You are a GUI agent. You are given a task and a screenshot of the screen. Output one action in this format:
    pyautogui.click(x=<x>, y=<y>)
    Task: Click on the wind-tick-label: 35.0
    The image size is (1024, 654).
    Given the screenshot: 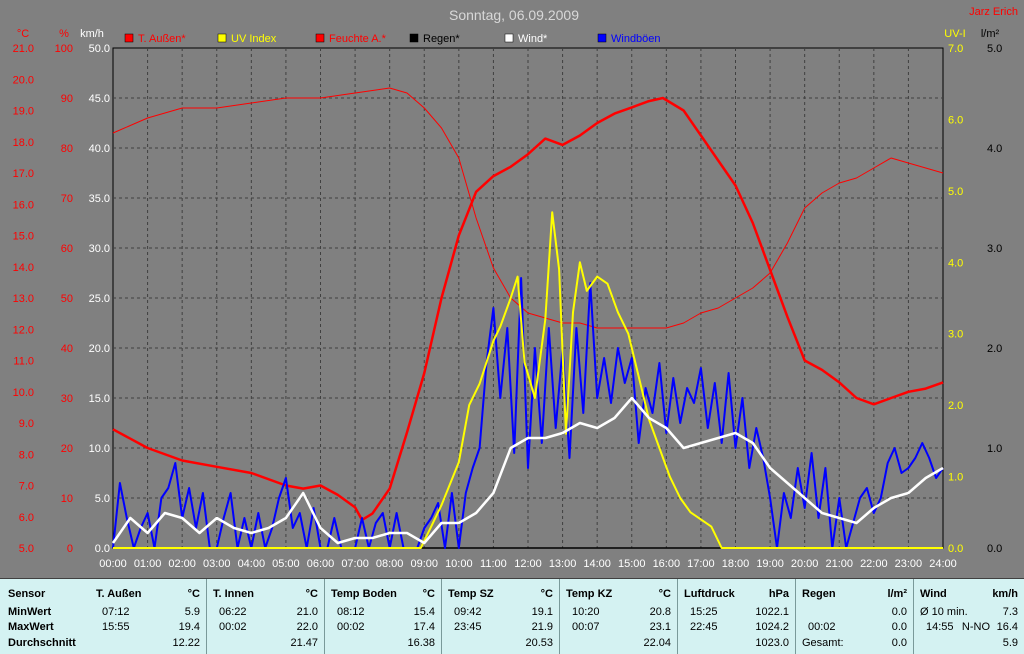 What is the action you would take?
    pyautogui.click(x=99, y=199)
    